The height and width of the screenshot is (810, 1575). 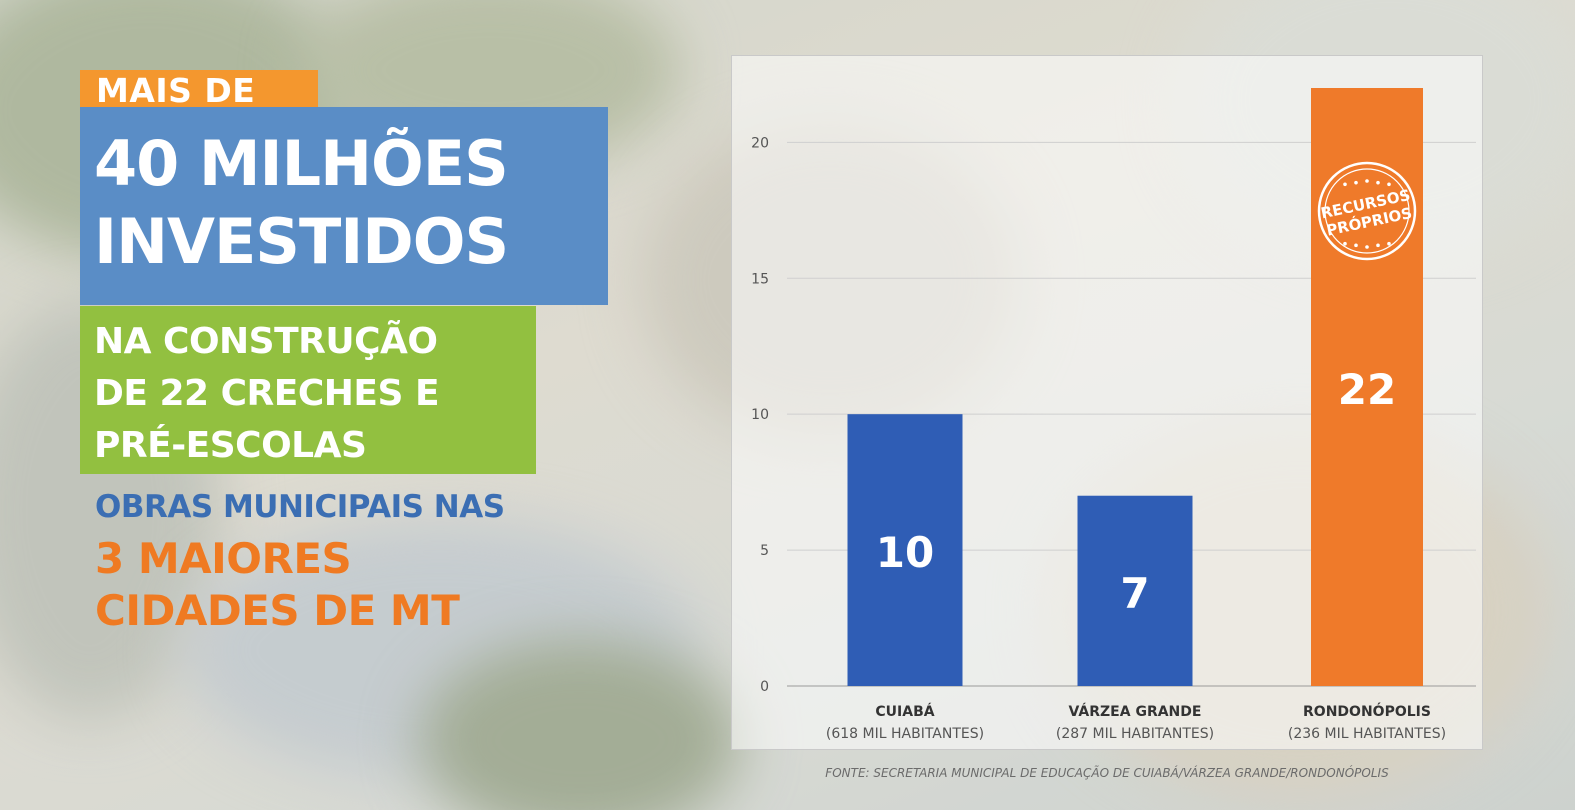 What do you see at coordinates (277, 610) in the screenshot?
I see `subheading-orange-line-2: CIDADES DE MT` at bounding box center [277, 610].